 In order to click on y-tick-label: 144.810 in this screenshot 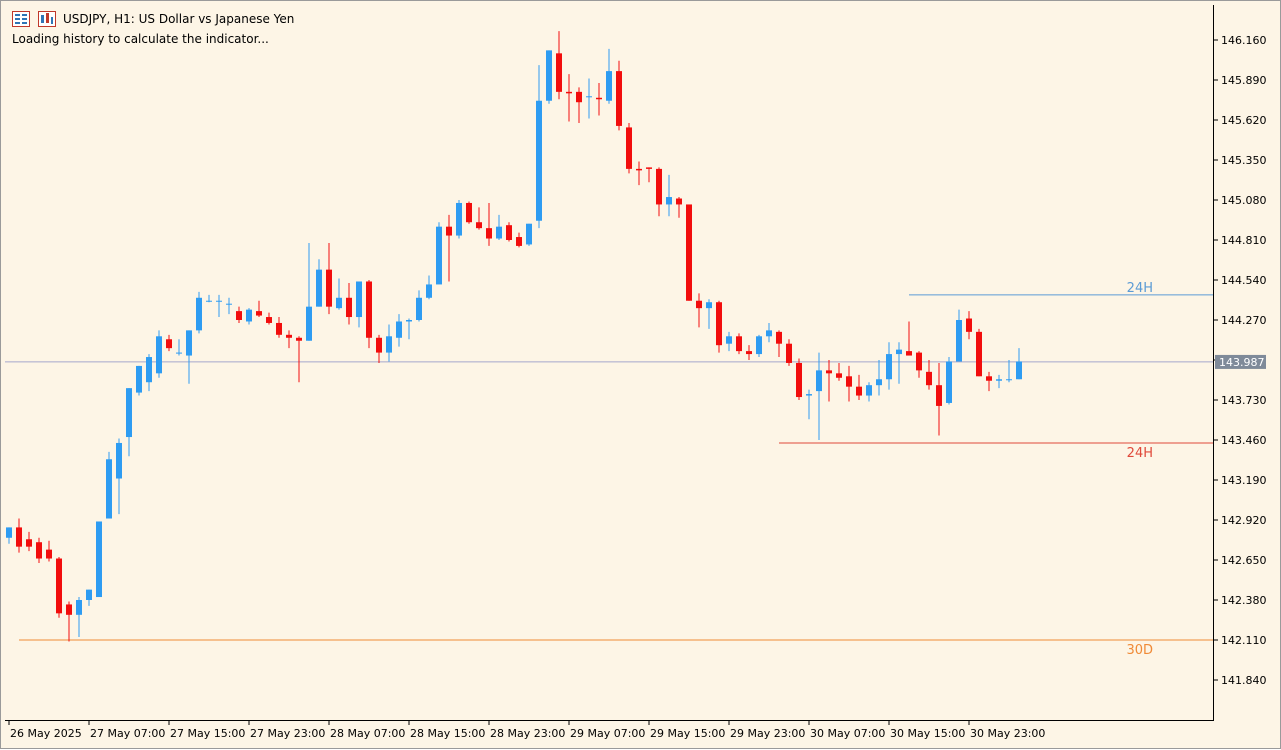, I will do `click(1244, 240)`.